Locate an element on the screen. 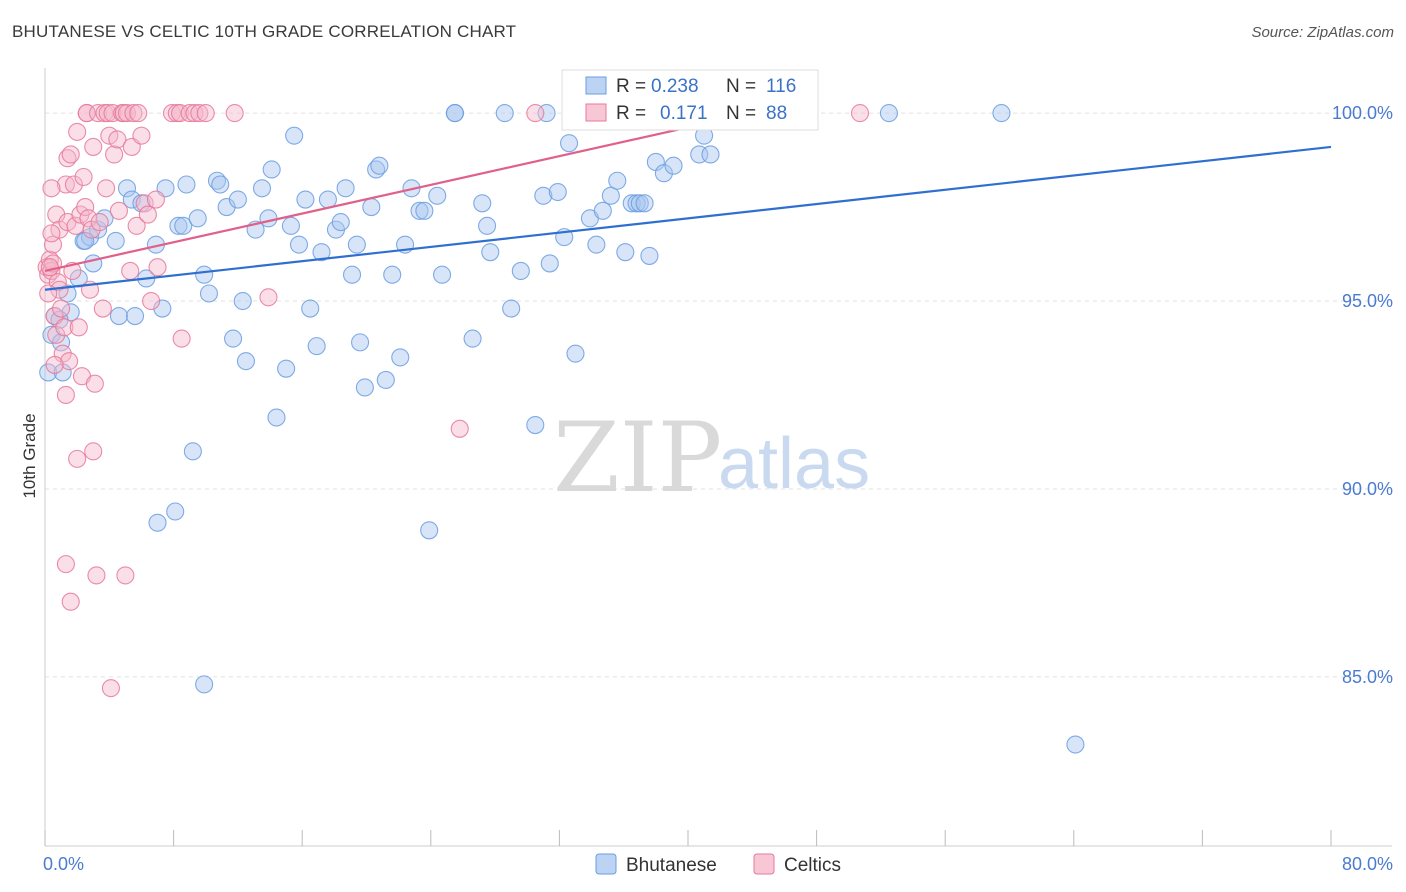 The image size is (1406, 892). y-axis-label: 10th Grade is located at coordinates (29, 455).